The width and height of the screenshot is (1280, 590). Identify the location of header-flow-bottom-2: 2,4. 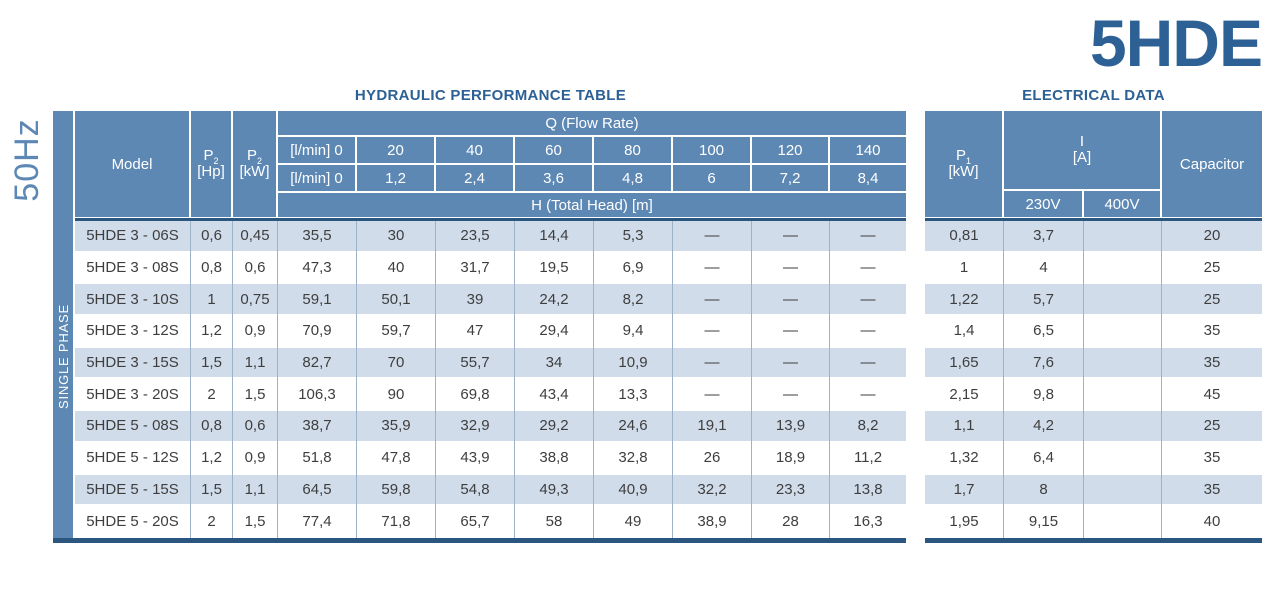
(474, 178).